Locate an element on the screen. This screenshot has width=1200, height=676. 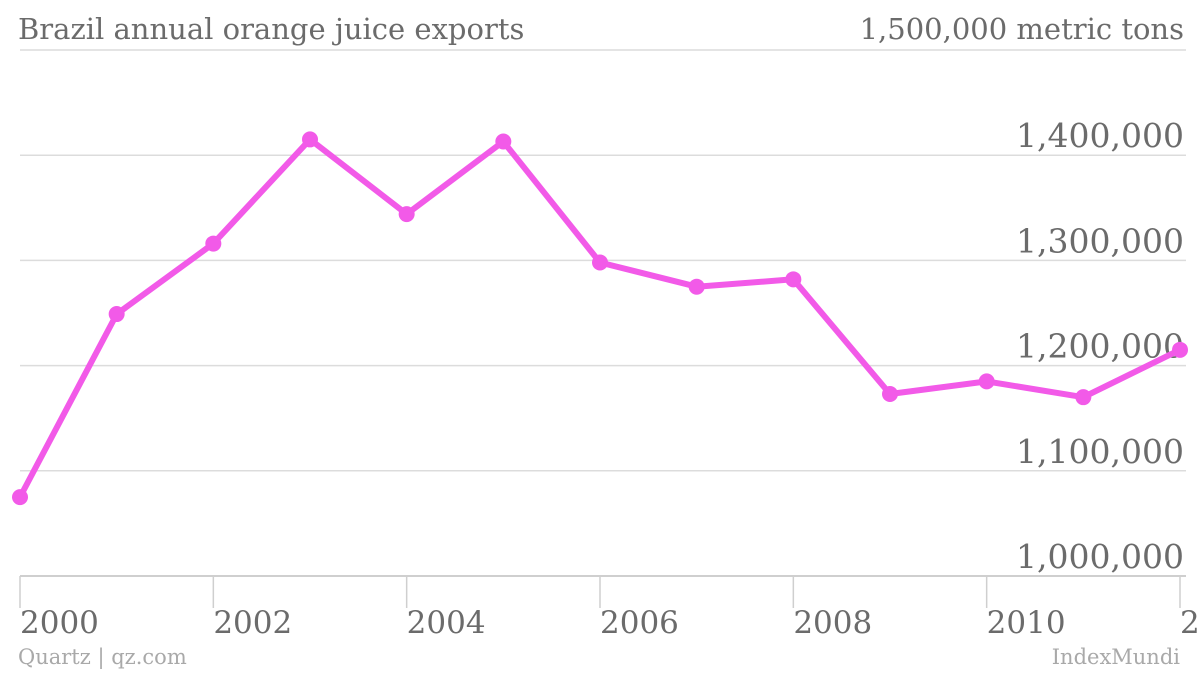
x-tick-label: 2000 is located at coordinates (59, 623).